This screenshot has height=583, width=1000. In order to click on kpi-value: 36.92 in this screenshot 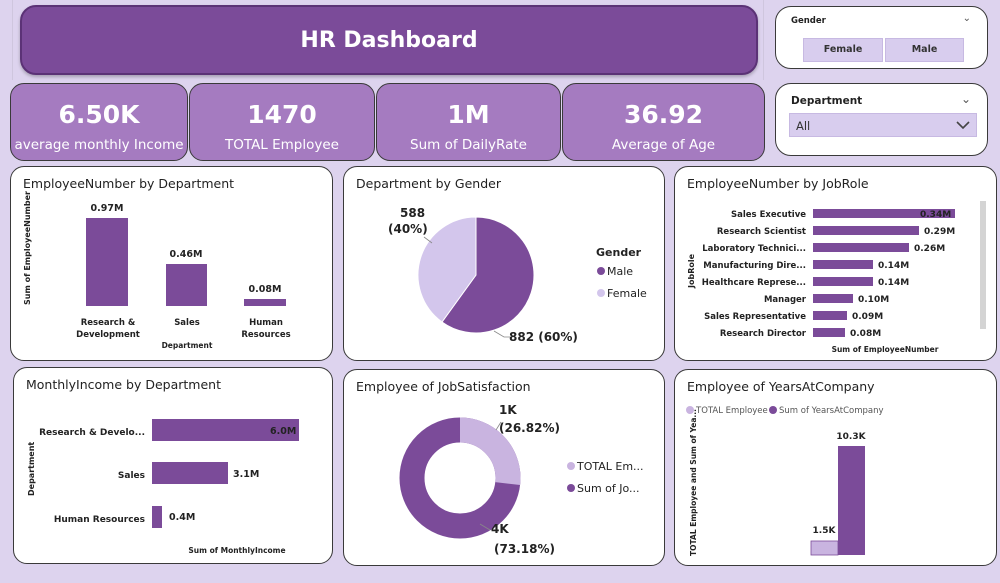, I will do `click(663, 114)`.